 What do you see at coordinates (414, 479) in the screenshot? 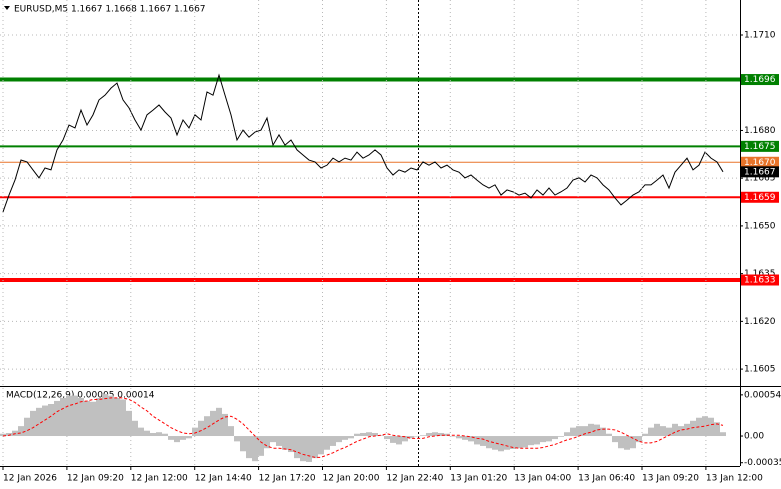
I see `x-tick-label: 12 Jan 22:40` at bounding box center [414, 479].